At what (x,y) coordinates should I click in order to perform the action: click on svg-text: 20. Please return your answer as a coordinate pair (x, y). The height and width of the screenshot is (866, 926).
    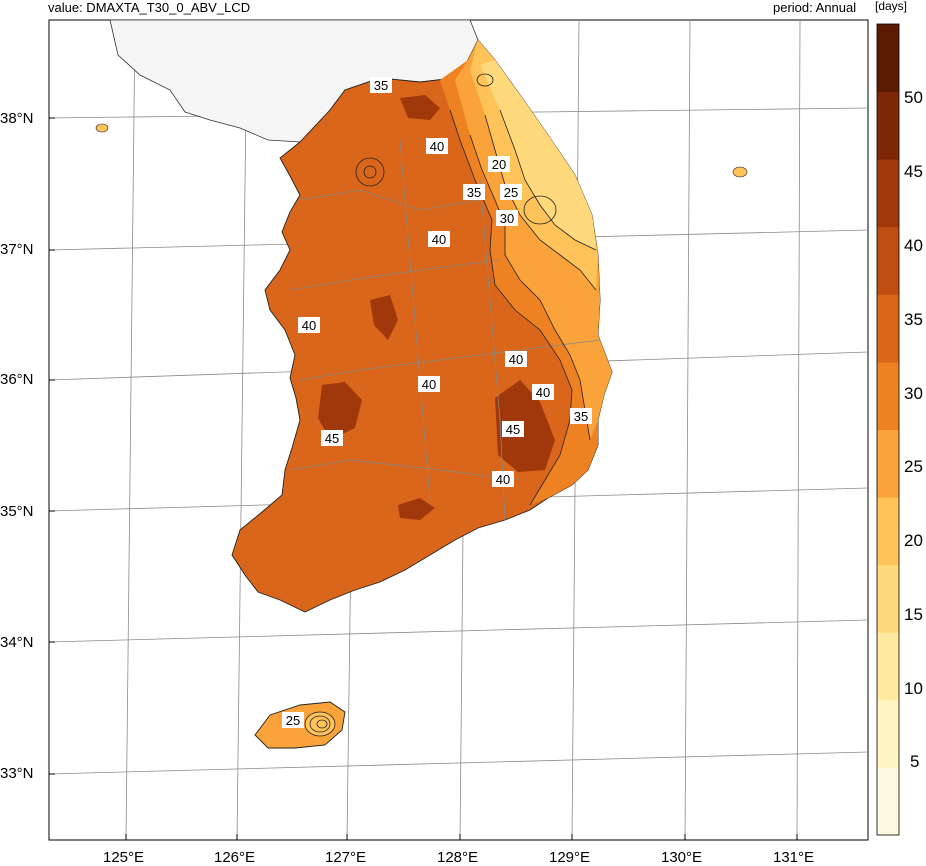
    Looking at the image, I should click on (499, 164).